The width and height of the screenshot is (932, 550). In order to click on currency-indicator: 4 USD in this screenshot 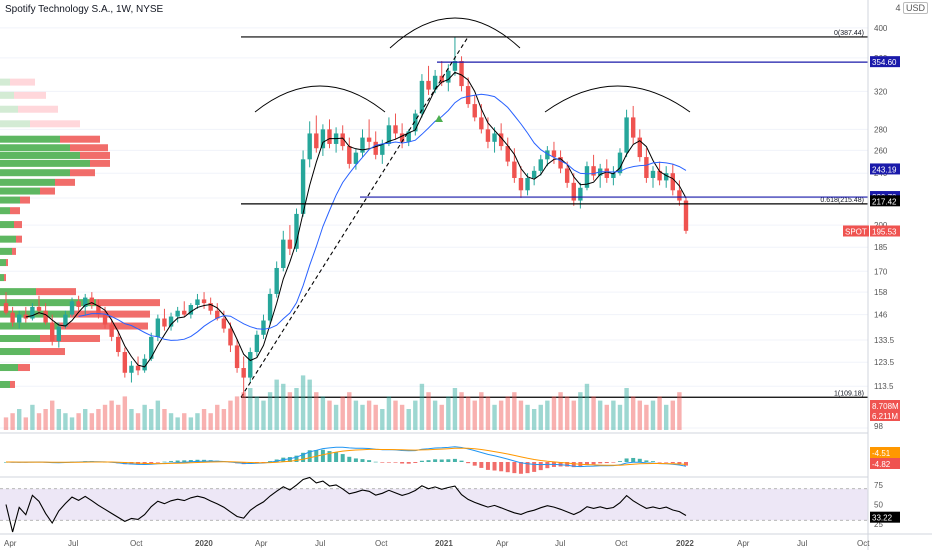, I will do `click(911, 8)`.